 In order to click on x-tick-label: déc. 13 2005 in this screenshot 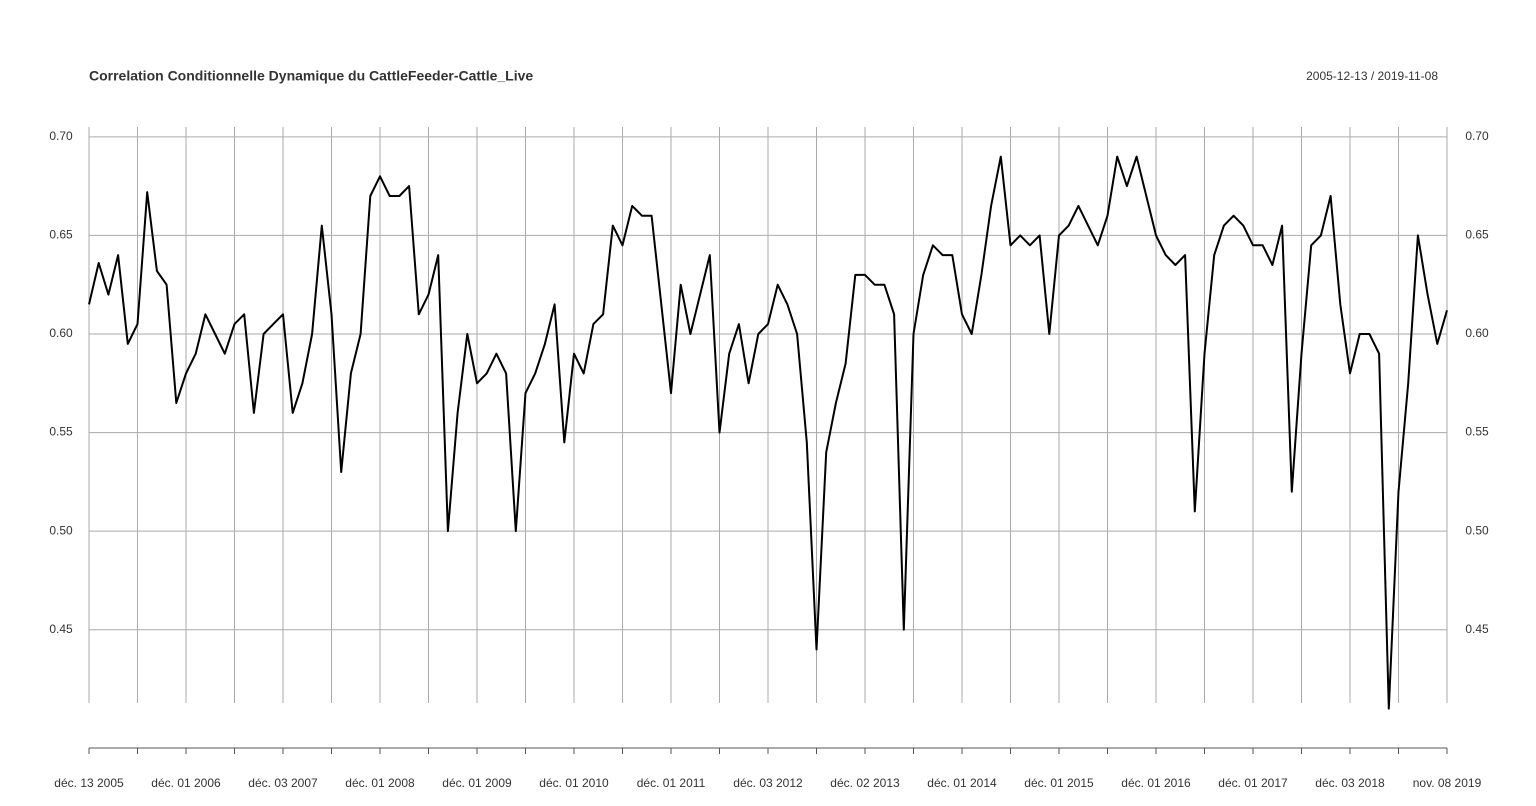, I will do `click(89, 783)`.